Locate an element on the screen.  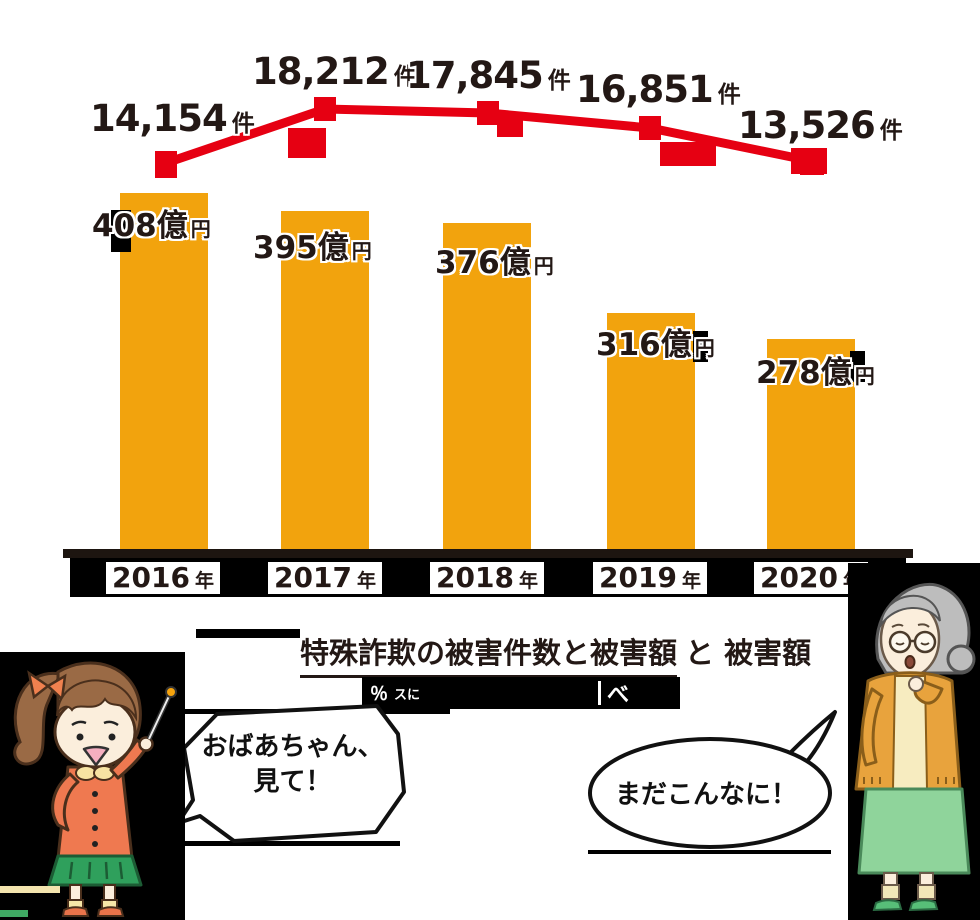
year-num: 2016 is located at coordinates (151, 577).